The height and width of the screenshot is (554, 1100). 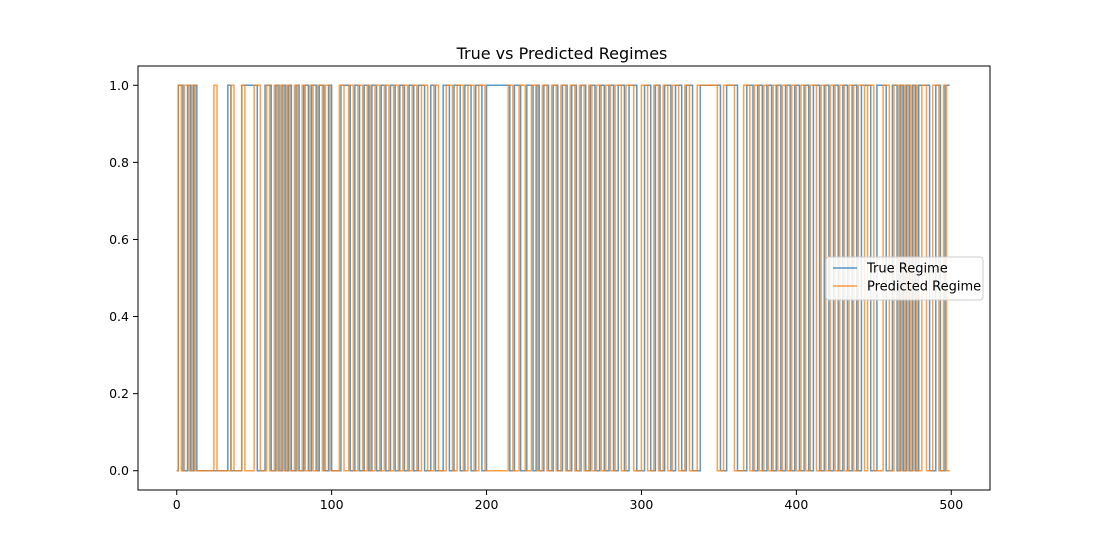 What do you see at coordinates (123, 278) in the screenshot?
I see `y-axis: 0.0 0.2 0.4 0.6 0.8 1.0` at bounding box center [123, 278].